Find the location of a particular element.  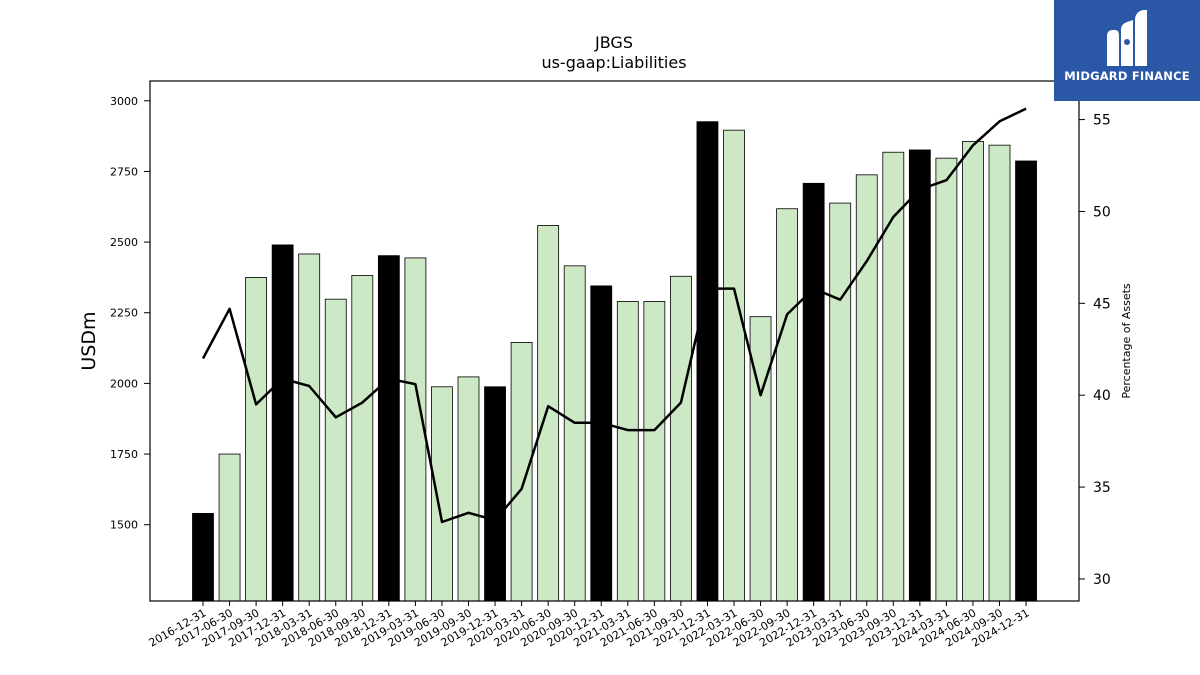

y2-tick-label: 55 is located at coordinates (1102, 121).